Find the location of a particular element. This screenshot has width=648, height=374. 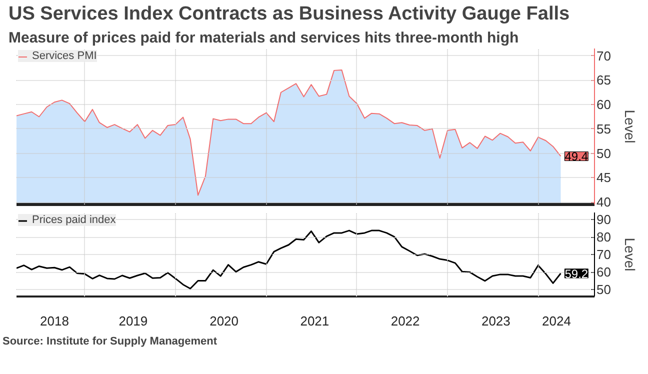

y-tick-label: 45 is located at coordinates (603, 178).